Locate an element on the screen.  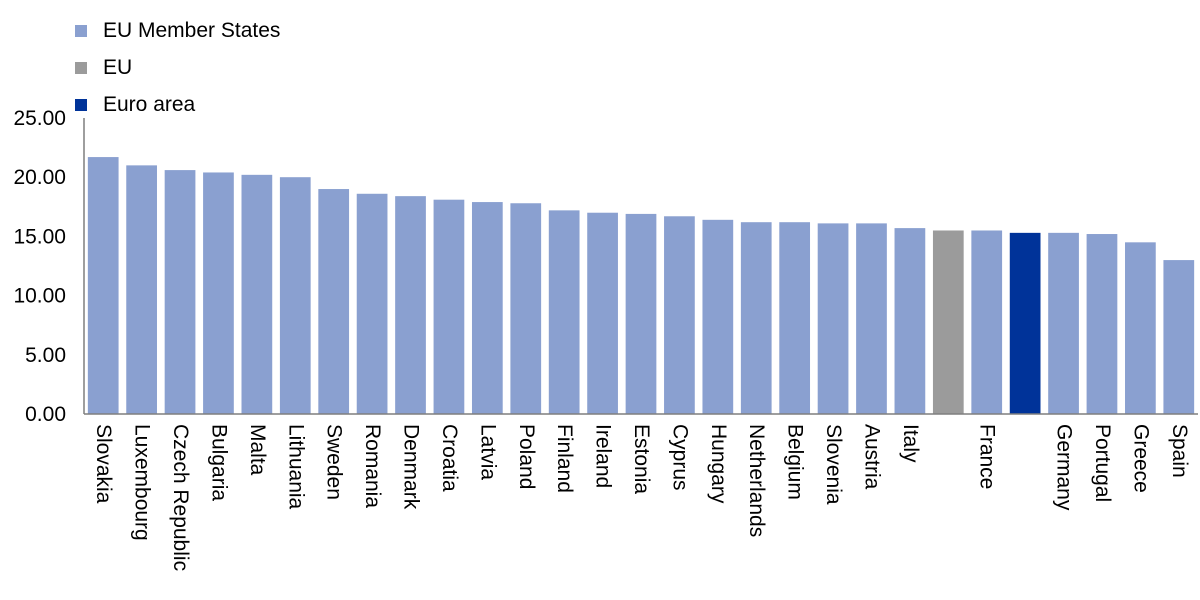
x-tick-label: Sweden is located at coordinates (334, 462).